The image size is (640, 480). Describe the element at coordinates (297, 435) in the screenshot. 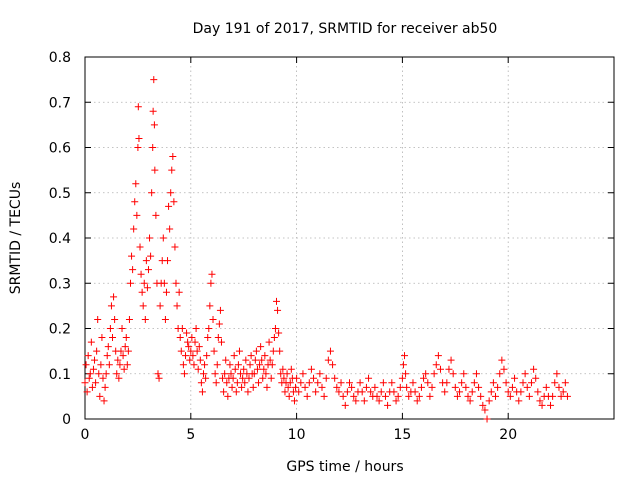

I see `x-tick-label: 10` at that location.